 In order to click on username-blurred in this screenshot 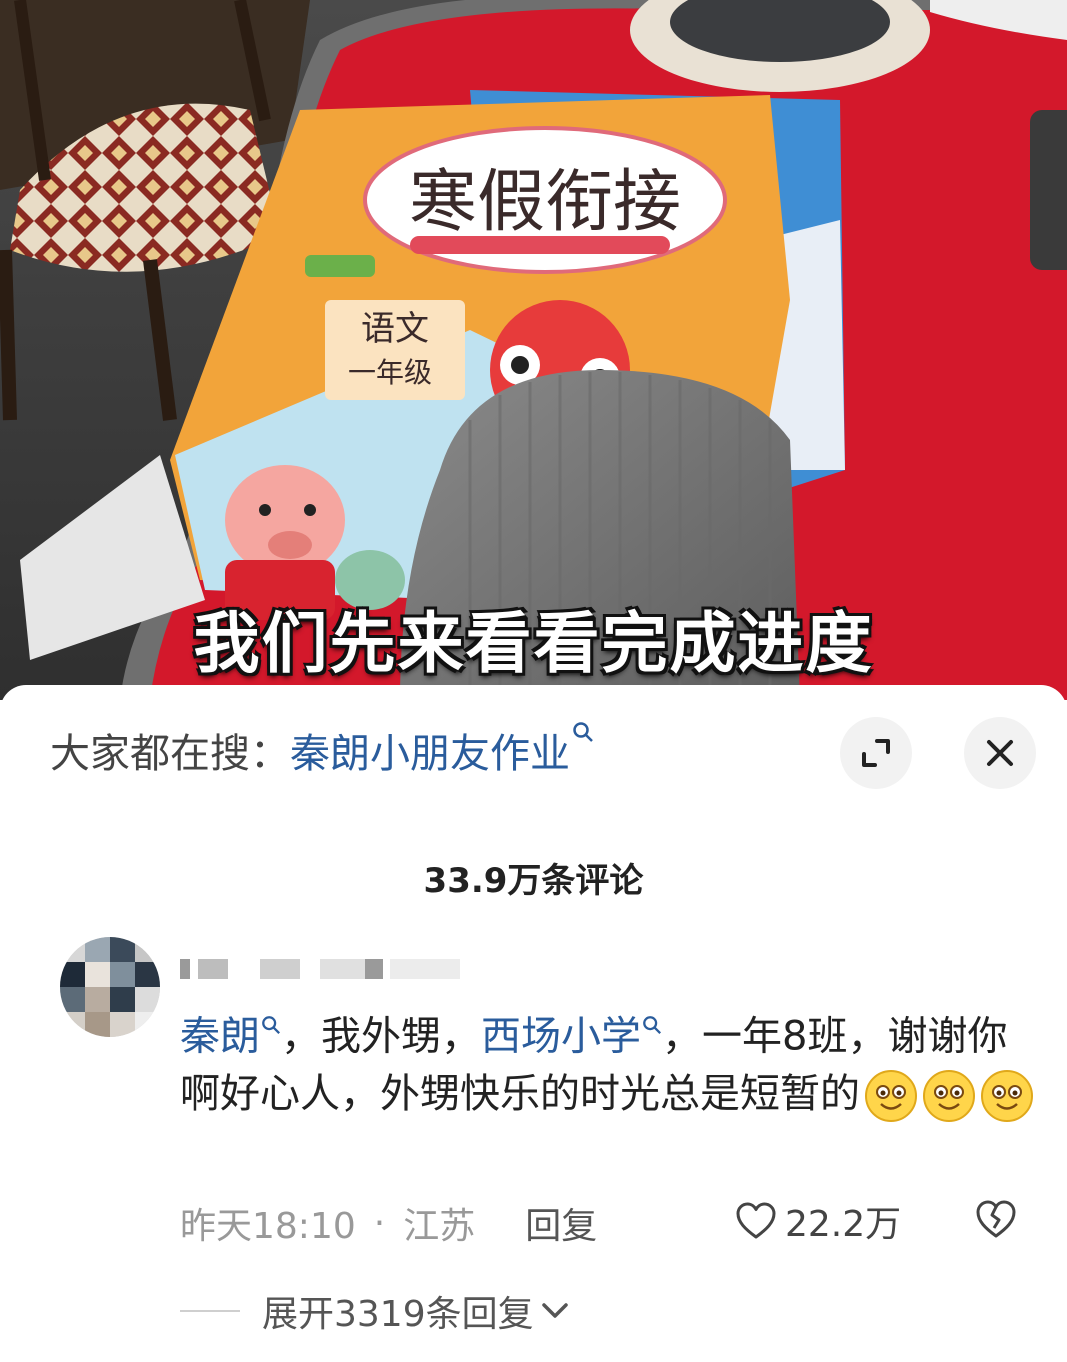, I will do `click(320, 968)`.